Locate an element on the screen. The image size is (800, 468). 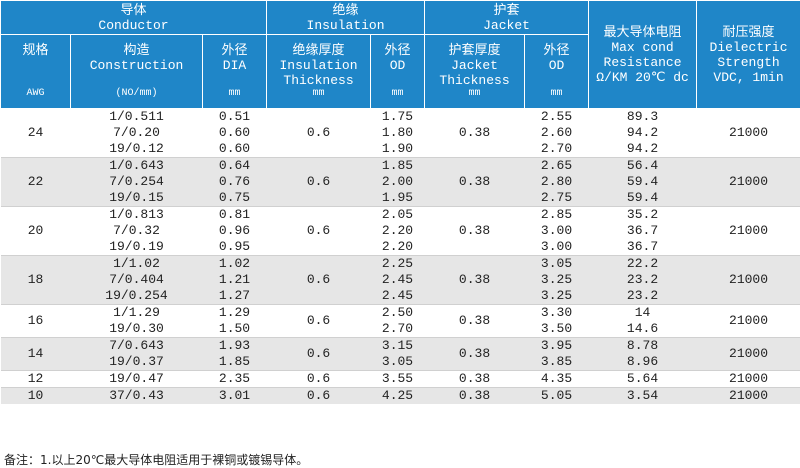
table-row: 14 7/0.643 1.93 0.6 3.15 0.38 3.95 8.78 21000 is located at coordinates (400, 354).